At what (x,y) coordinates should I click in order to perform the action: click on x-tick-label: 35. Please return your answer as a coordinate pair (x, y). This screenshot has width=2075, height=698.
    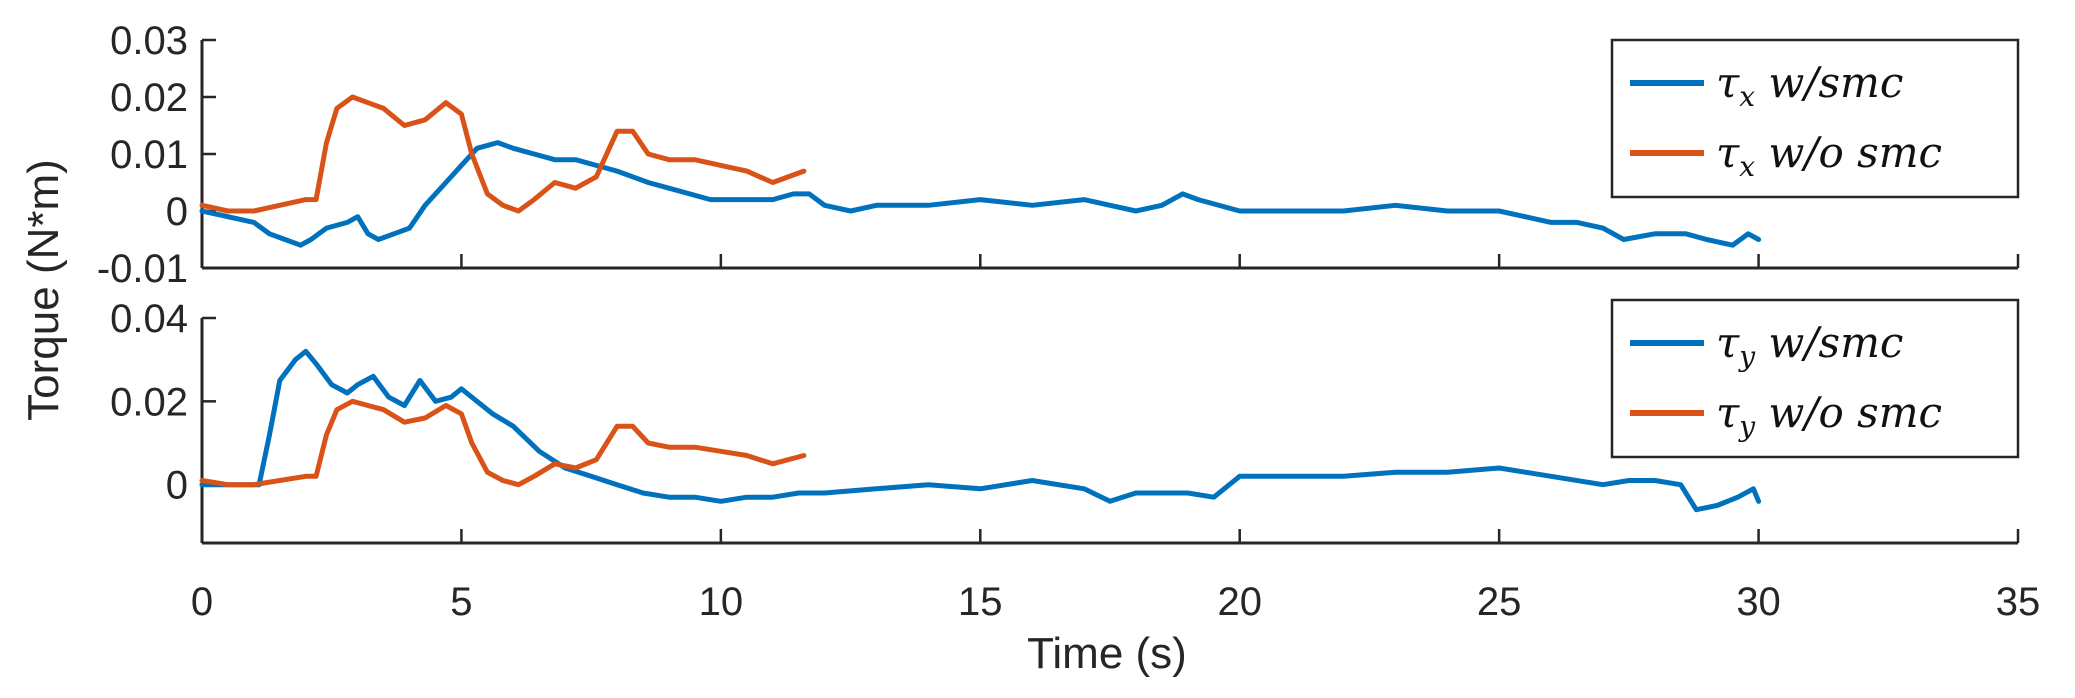
    Looking at the image, I should click on (2018, 602).